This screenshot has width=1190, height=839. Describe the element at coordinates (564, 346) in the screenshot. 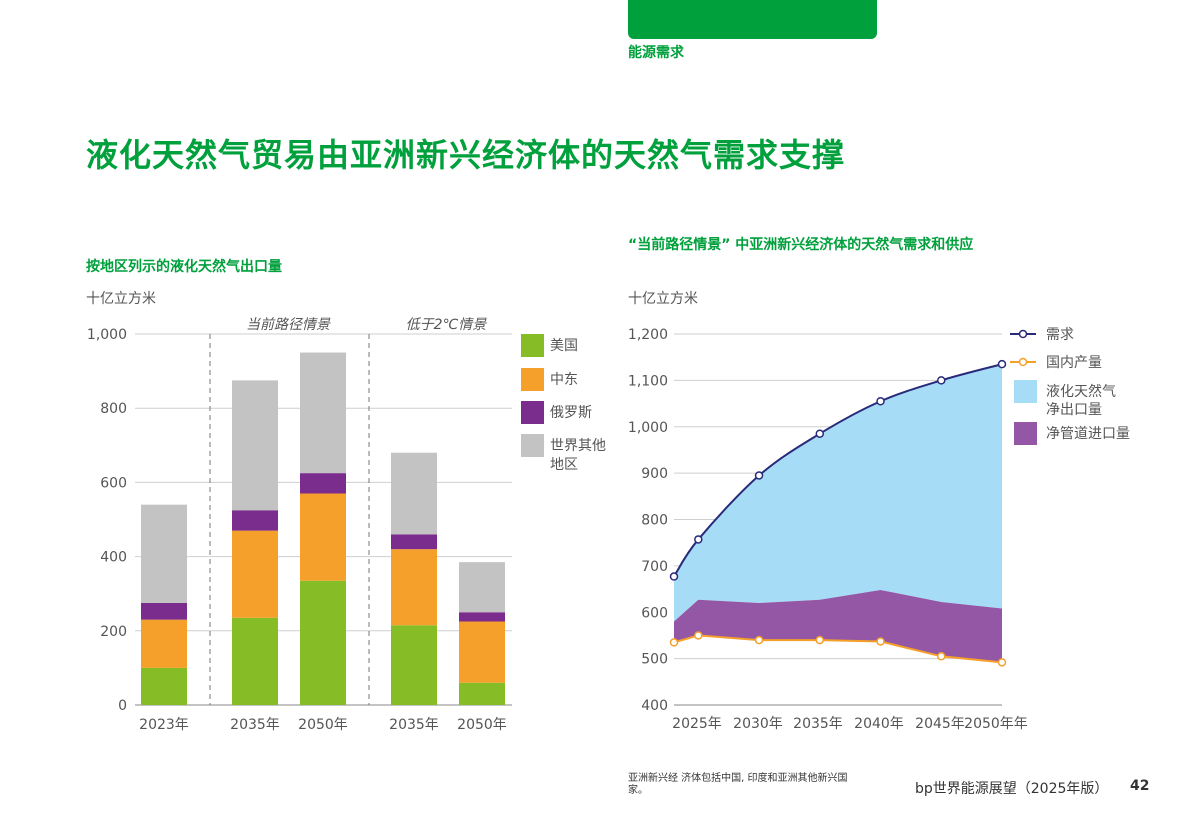

I see `legend-label: 美国` at that location.